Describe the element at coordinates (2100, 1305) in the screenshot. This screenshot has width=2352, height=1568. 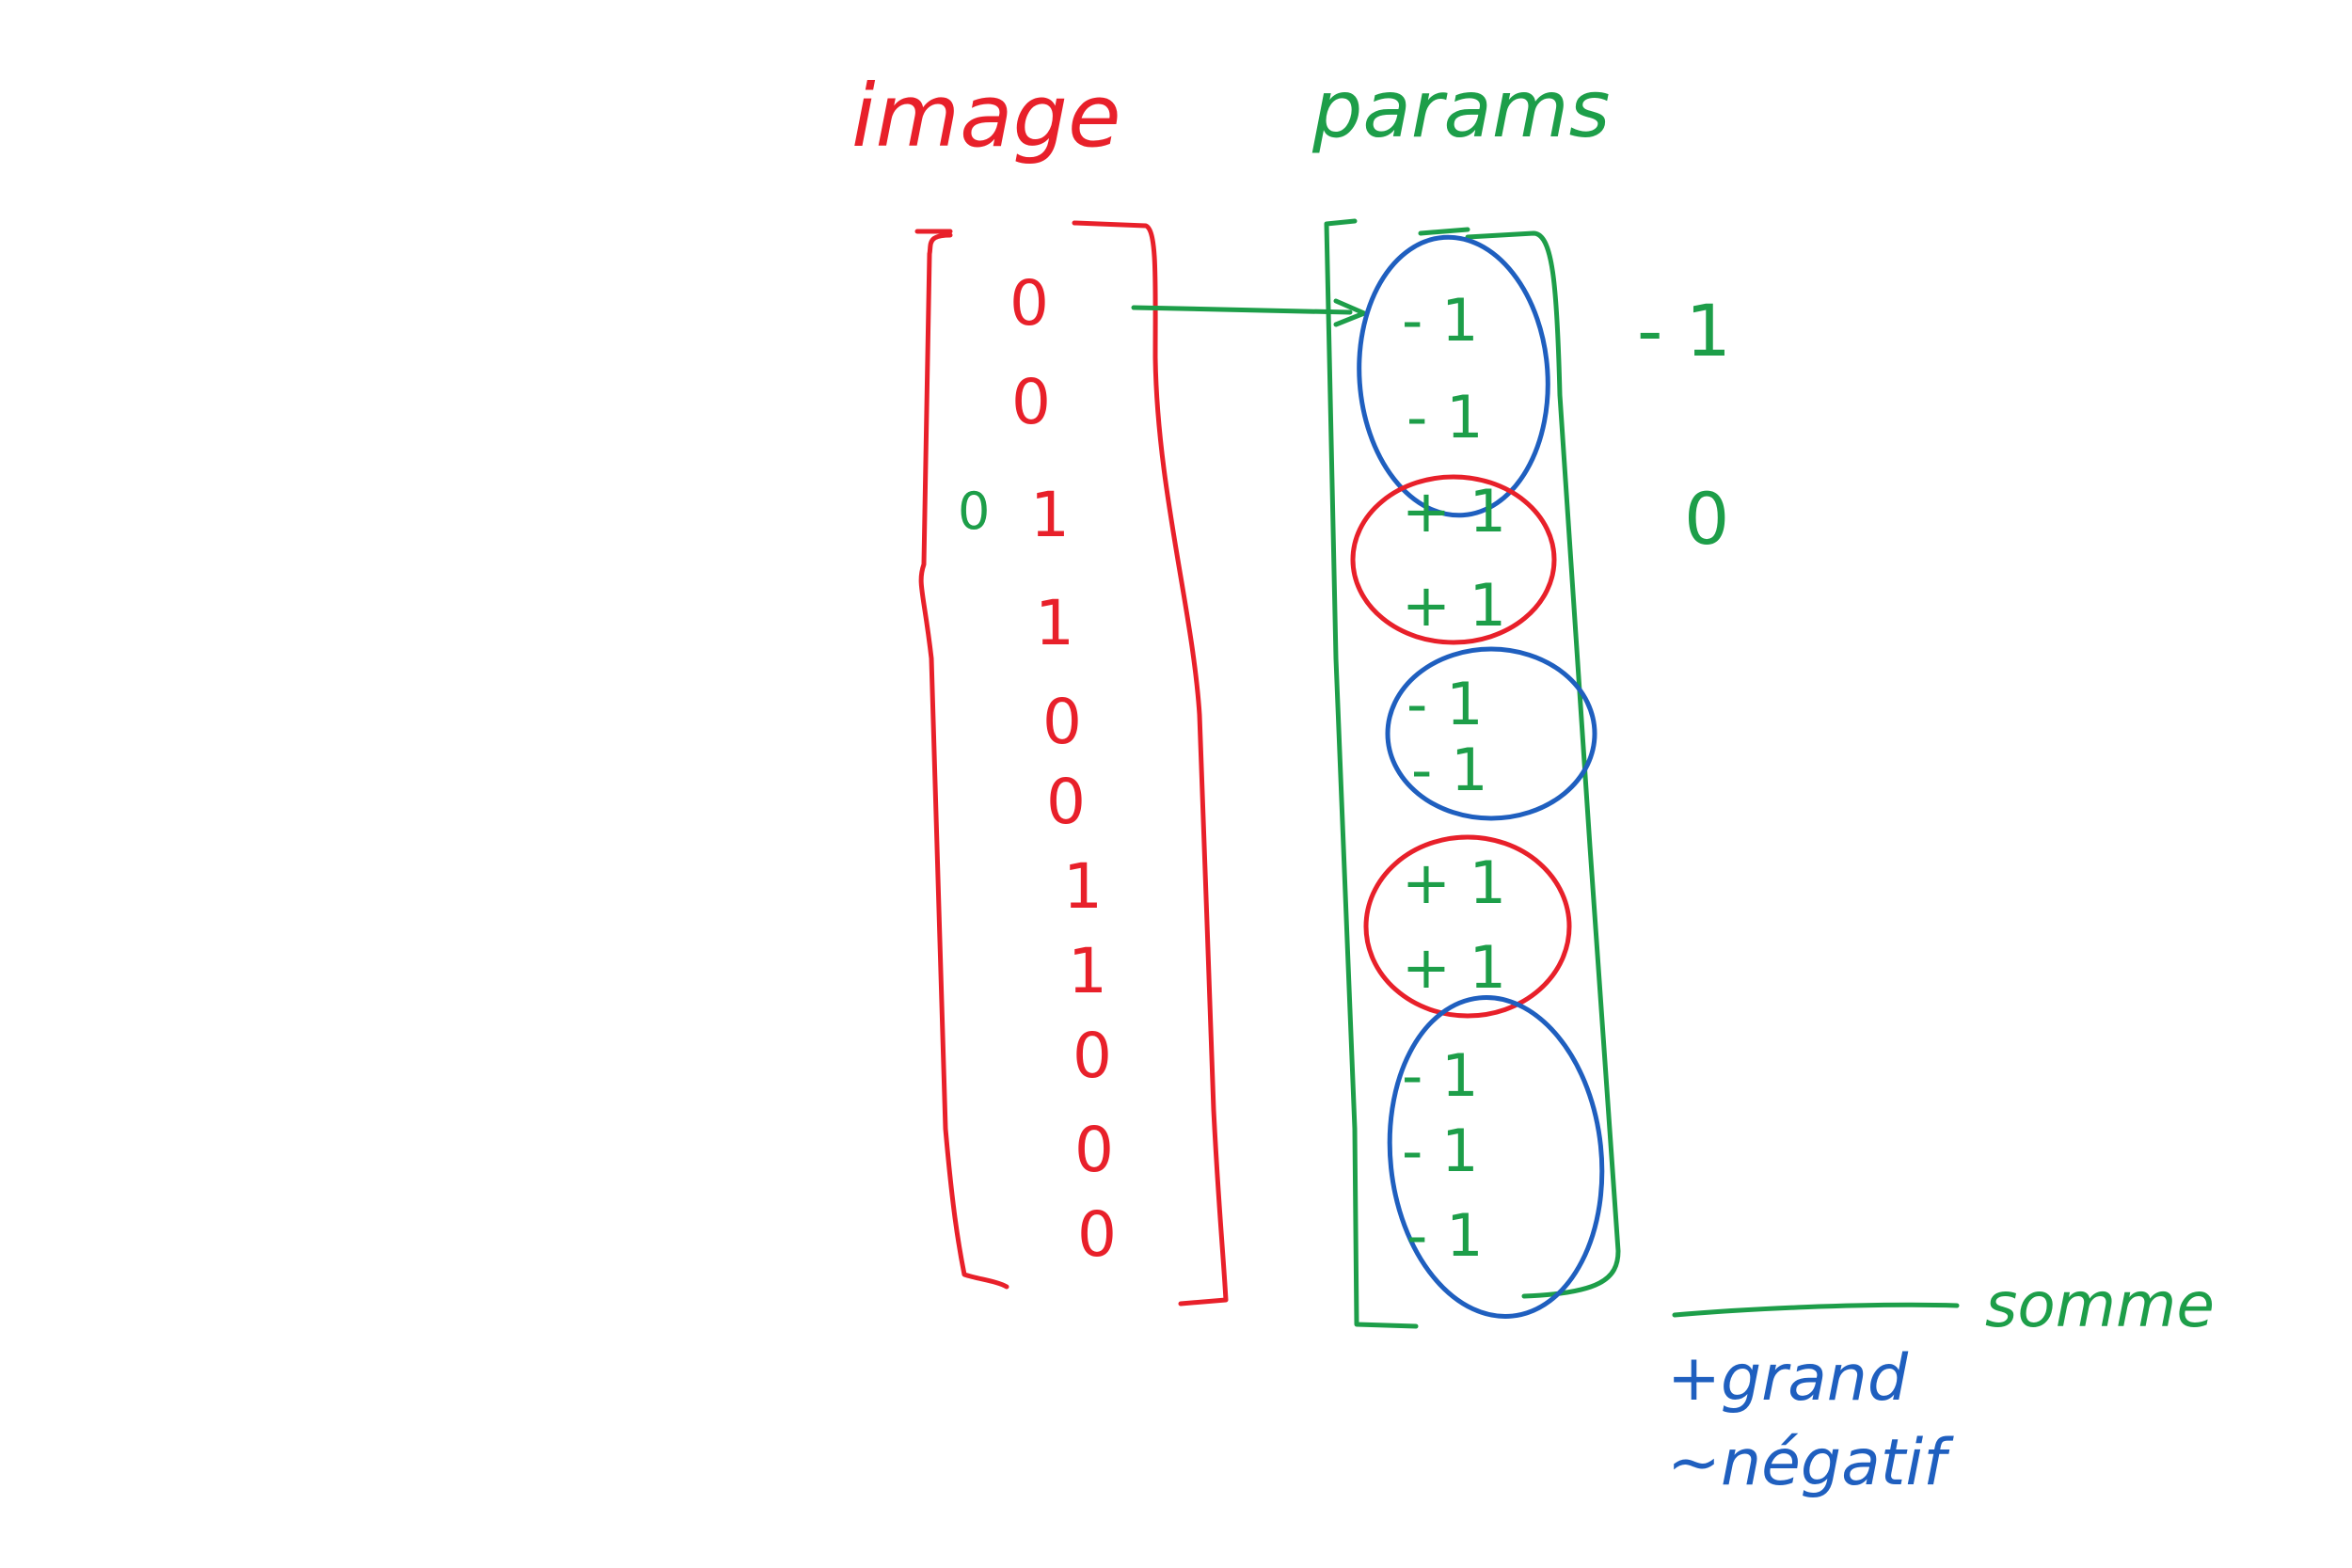
I see `sum-label: somme` at that location.